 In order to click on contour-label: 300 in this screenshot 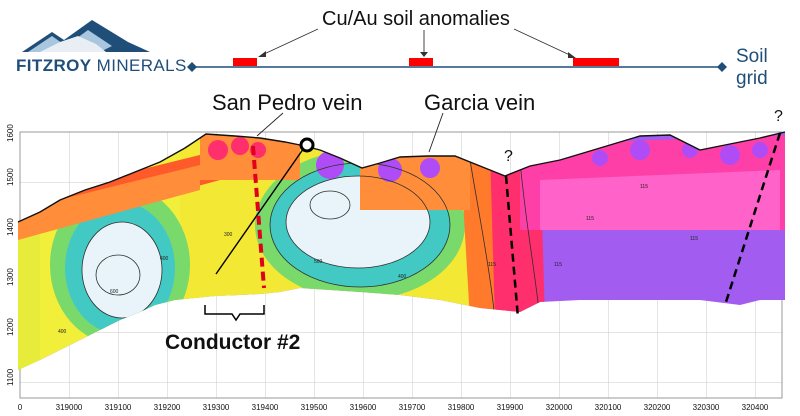, I will do `click(228, 235)`.